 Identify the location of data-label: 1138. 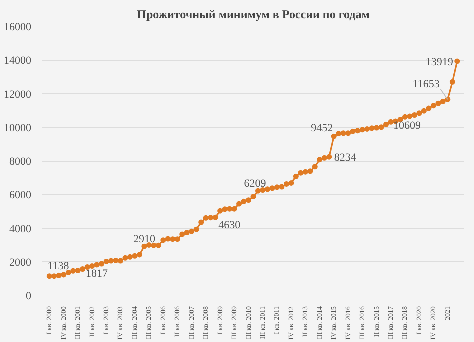
(59, 266).